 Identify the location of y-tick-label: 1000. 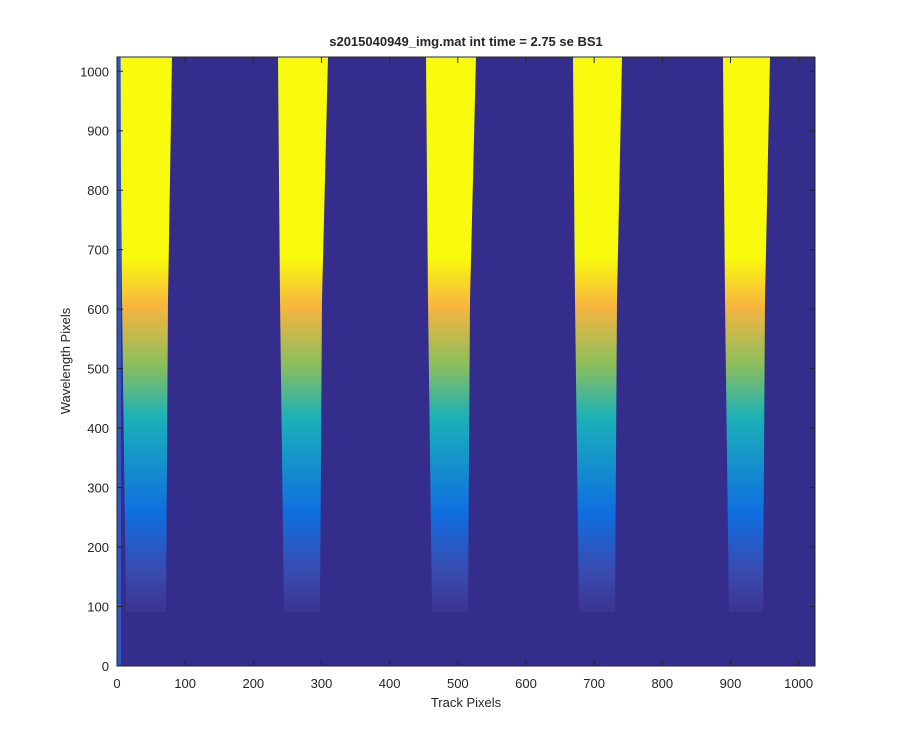
(94, 71).